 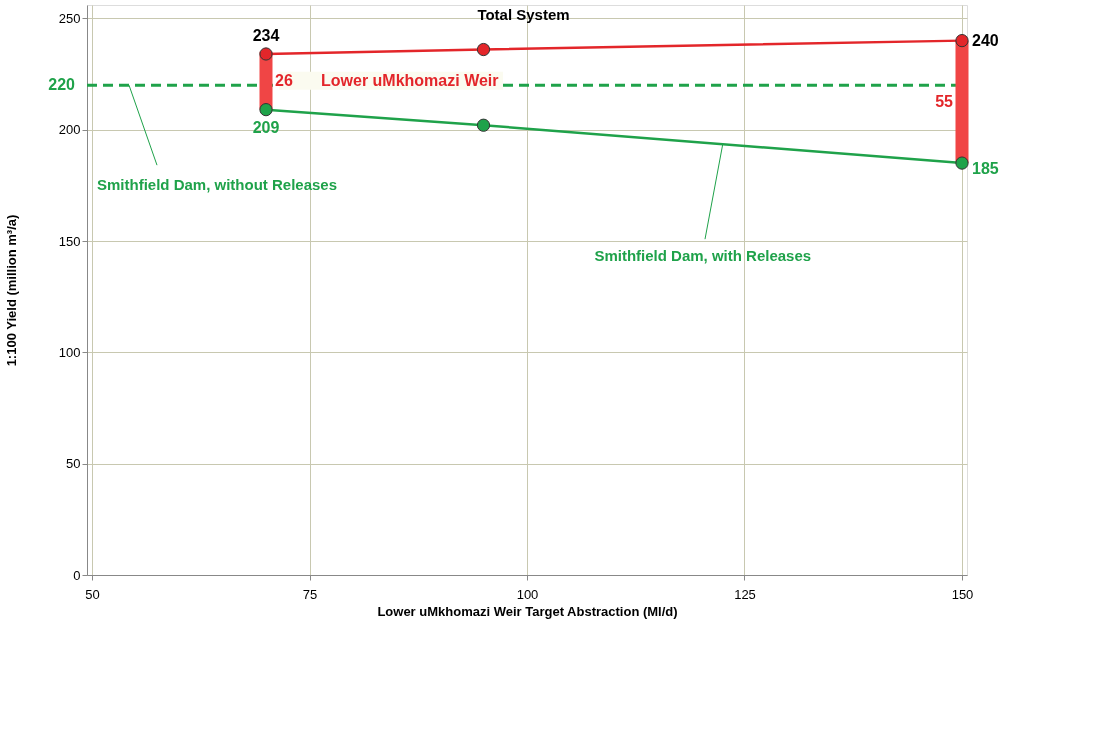 I want to click on series-label: Total System, so click(x=523, y=14).